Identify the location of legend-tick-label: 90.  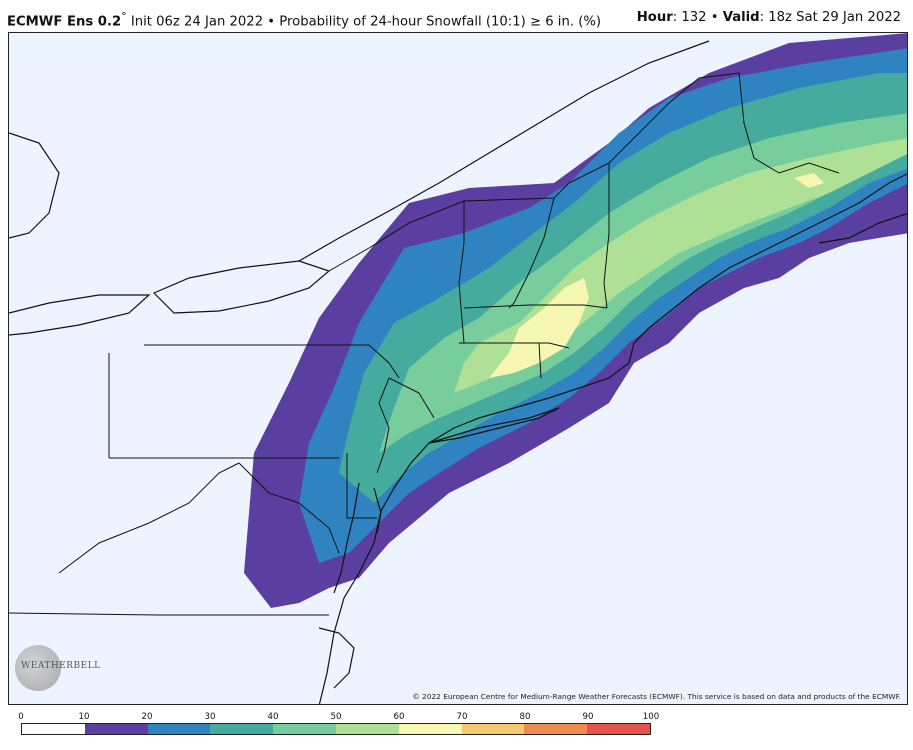
(588, 717).